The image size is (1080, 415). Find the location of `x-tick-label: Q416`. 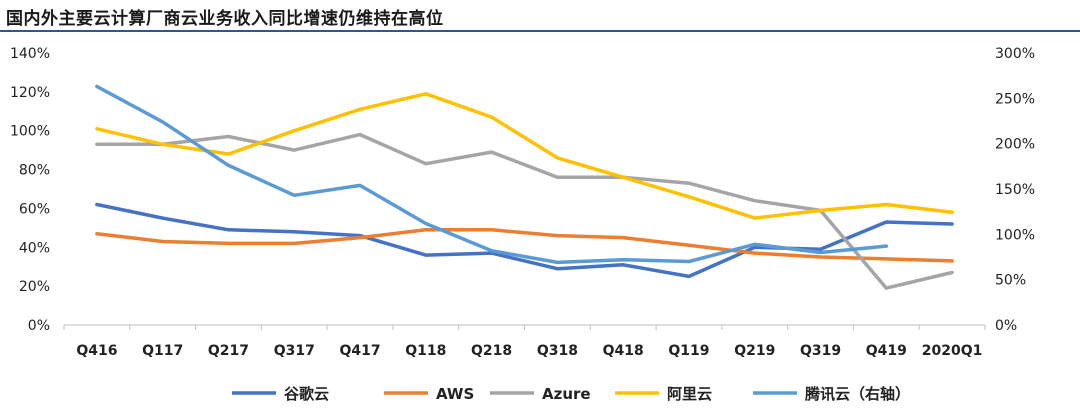

x-tick-label: Q416 is located at coordinates (96, 351).